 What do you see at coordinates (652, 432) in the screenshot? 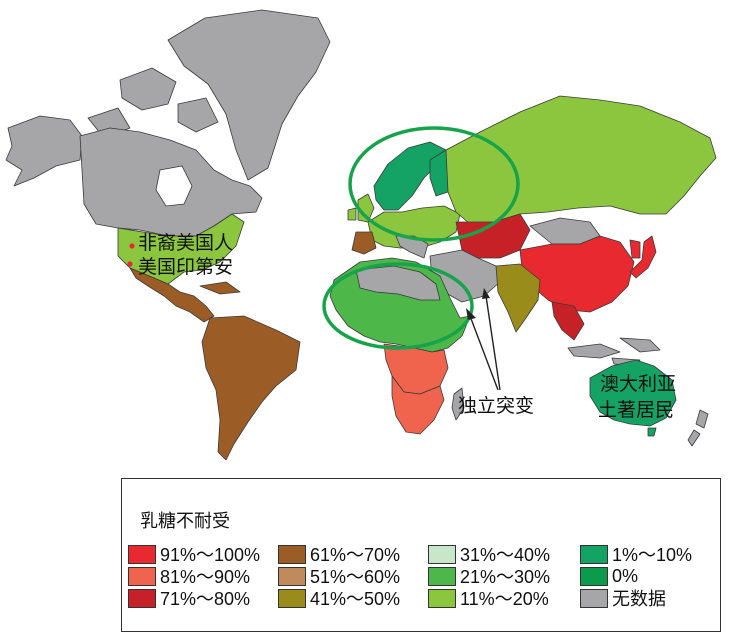
I see `tasmania` at bounding box center [652, 432].